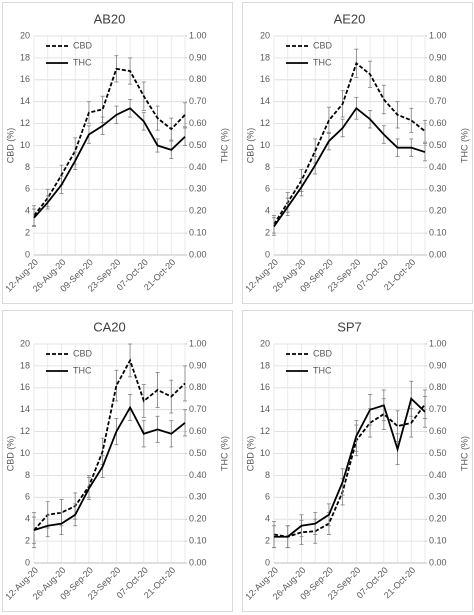  What do you see at coordinates (110, 18) in the screenshot?
I see `chart-title: AB20` at bounding box center [110, 18].